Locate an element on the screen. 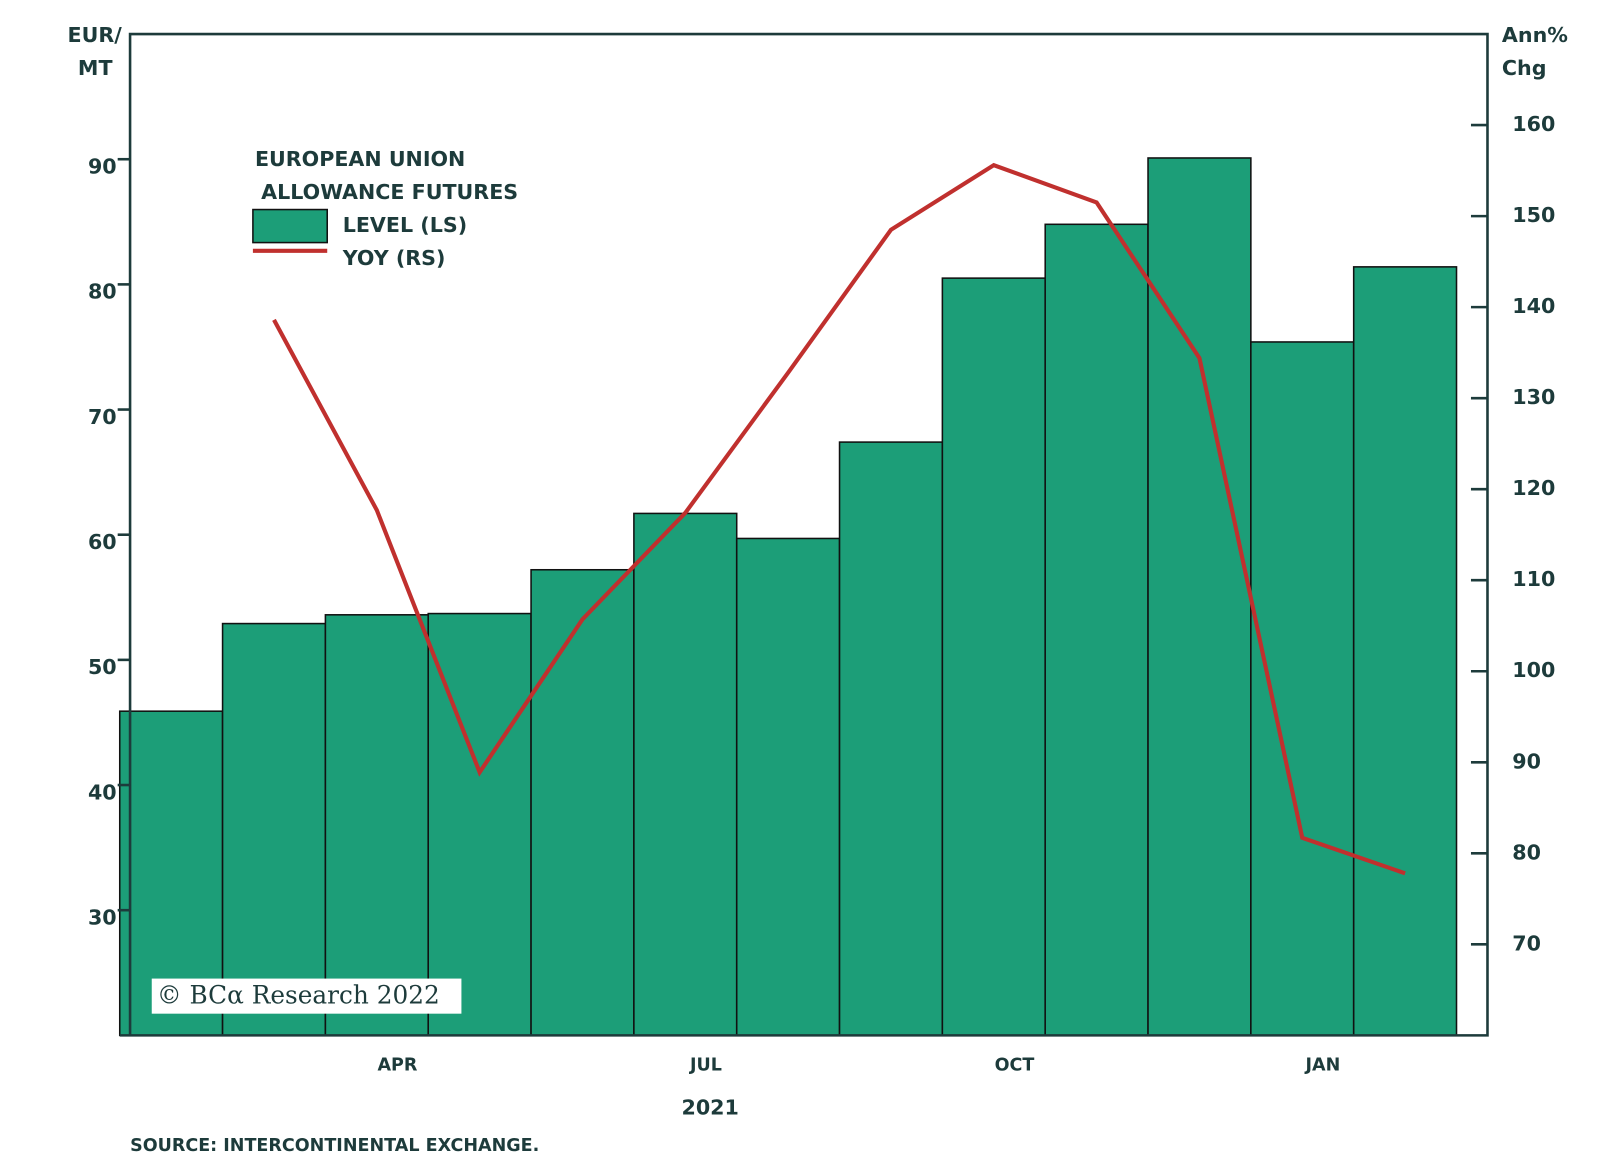 The image size is (1600, 1168). y2-tick-label: 120 is located at coordinates (1533, 488).